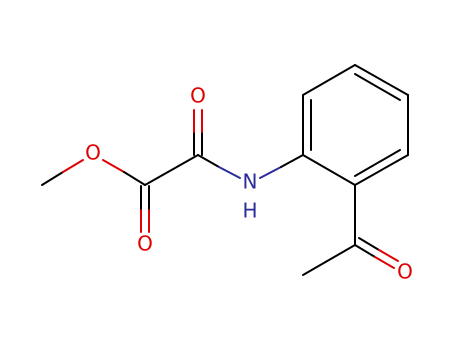  Describe the element at coordinates (249, 211) in the screenshot. I see `atom-label: H` at that location.